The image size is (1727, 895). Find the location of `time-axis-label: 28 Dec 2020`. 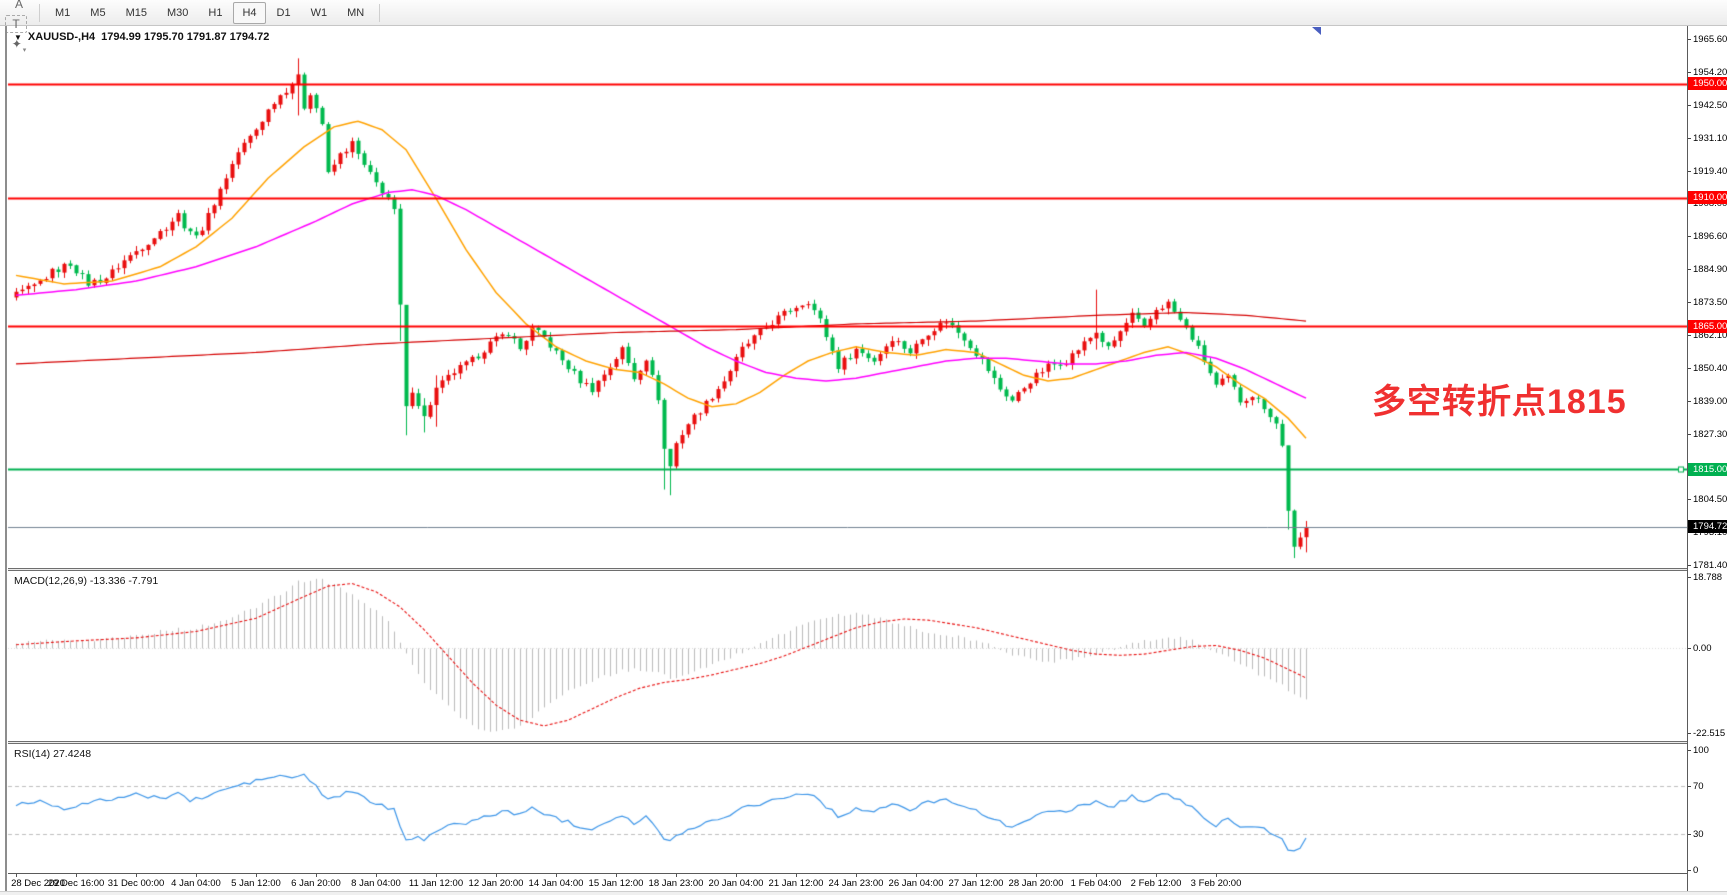

time-axis-label: 28 Dec 2020 is located at coordinates (38, 883).